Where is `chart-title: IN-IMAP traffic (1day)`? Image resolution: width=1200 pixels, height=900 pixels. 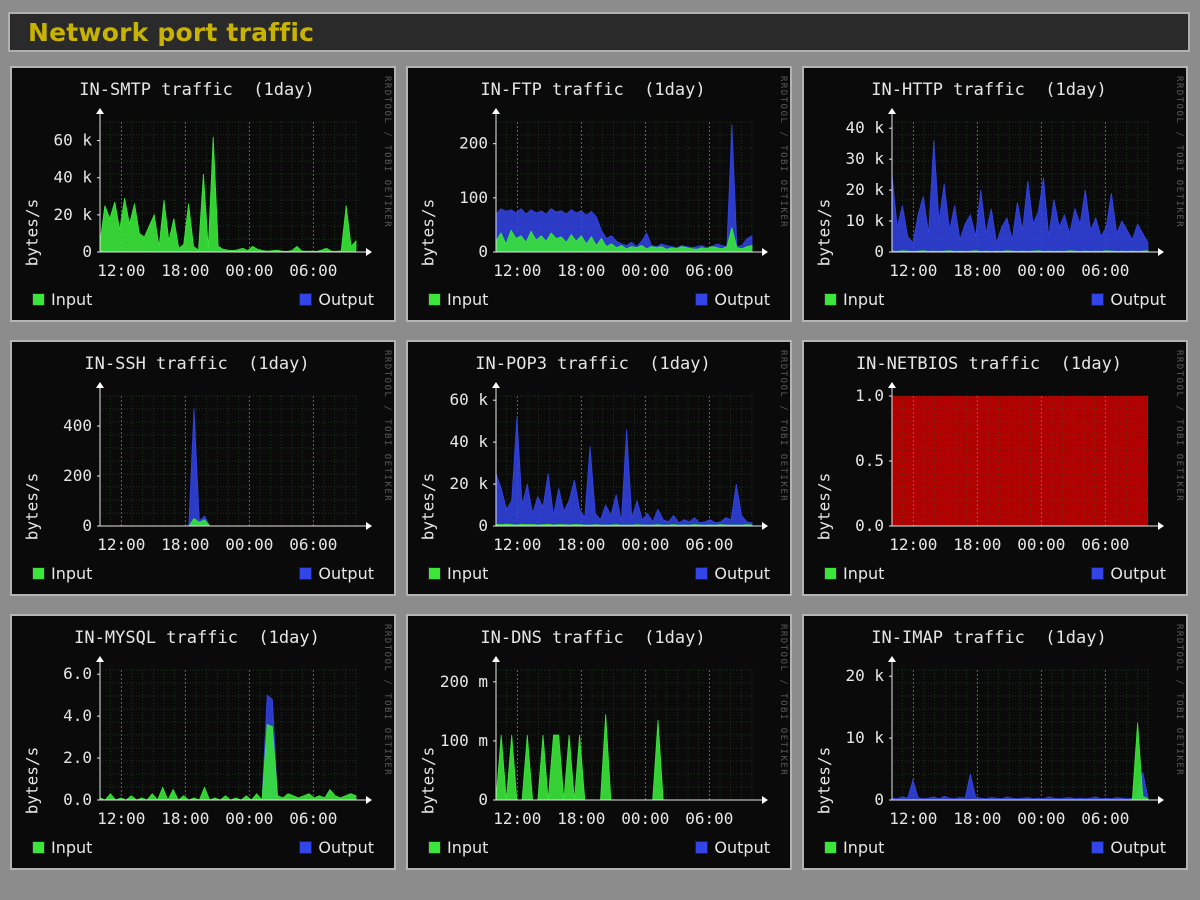 chart-title: IN-IMAP traffic (1day) is located at coordinates (989, 638).